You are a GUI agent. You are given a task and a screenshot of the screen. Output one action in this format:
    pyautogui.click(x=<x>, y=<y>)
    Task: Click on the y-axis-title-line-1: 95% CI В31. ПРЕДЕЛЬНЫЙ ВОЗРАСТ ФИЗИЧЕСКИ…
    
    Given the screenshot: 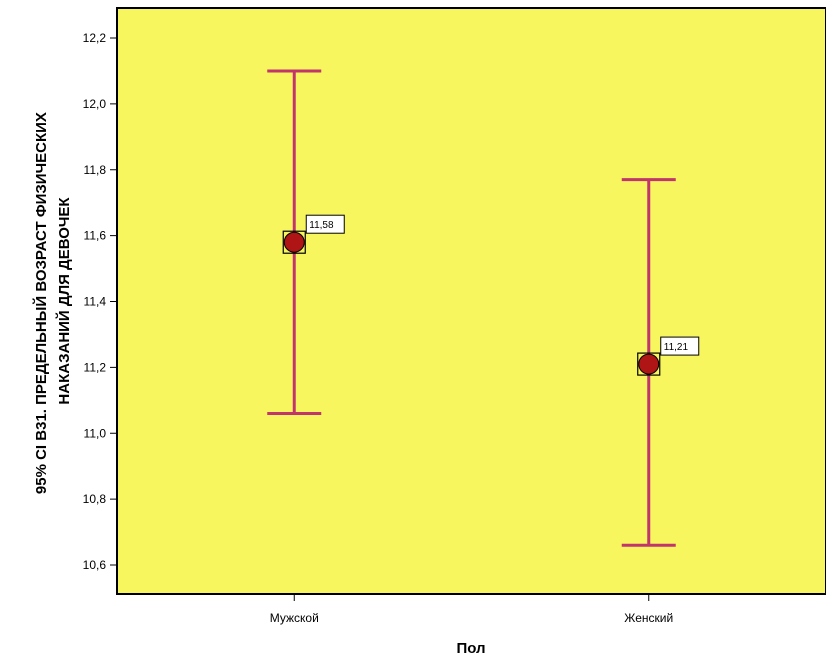 What is the action you would take?
    pyautogui.click(x=41, y=303)
    